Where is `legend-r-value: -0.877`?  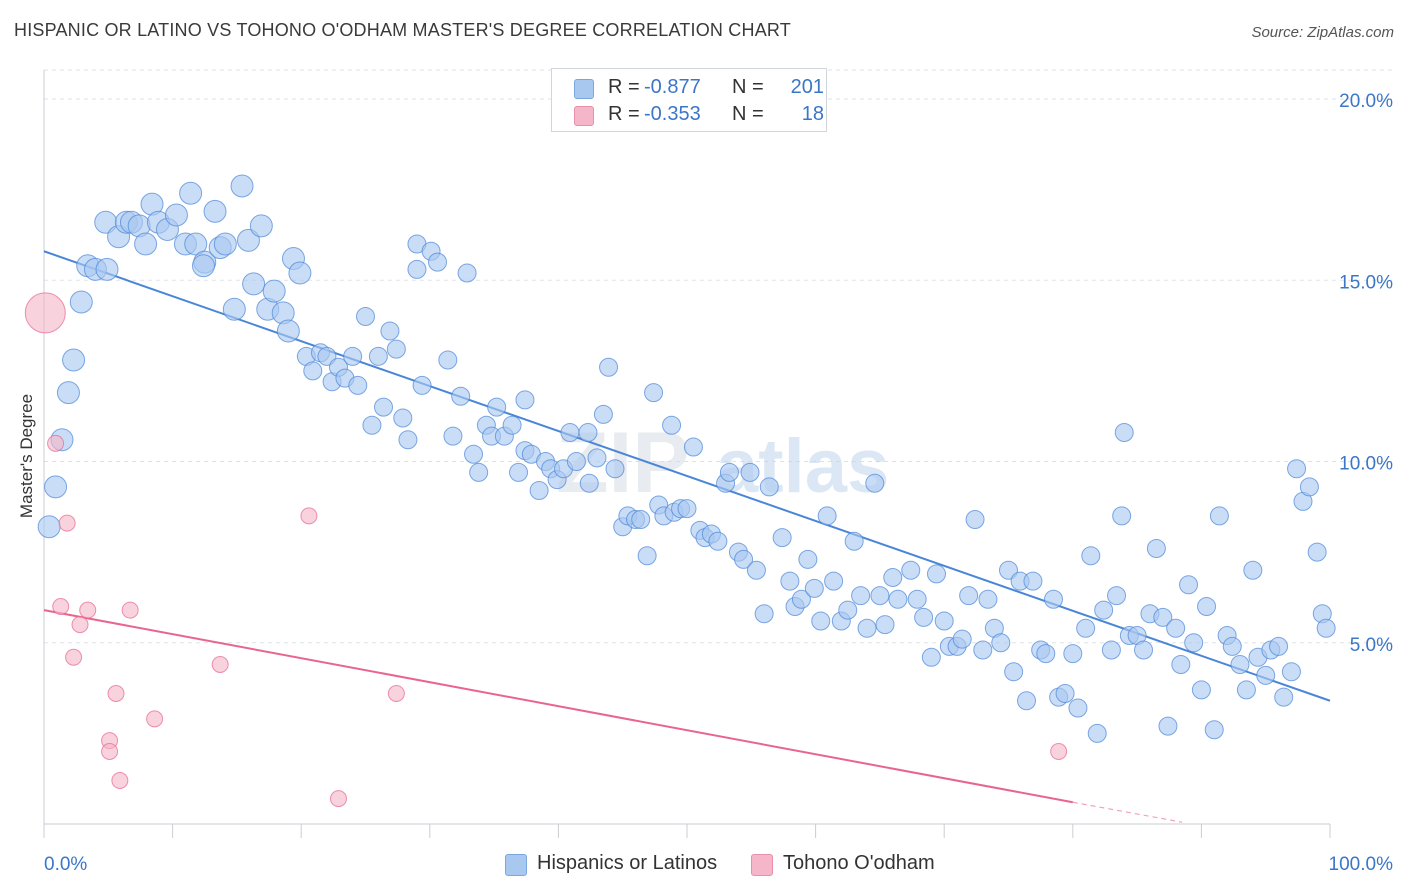
legend-r-value: -0.877 is located at coordinates (672, 87).